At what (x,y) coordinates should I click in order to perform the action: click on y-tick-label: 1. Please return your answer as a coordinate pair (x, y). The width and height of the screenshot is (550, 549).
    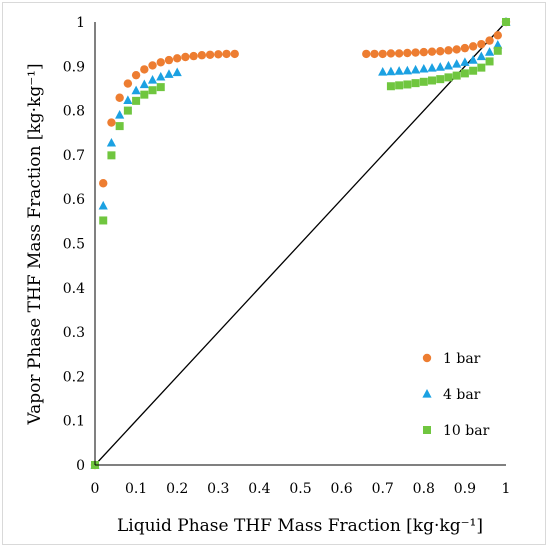
    Looking at the image, I should click on (80, 23).